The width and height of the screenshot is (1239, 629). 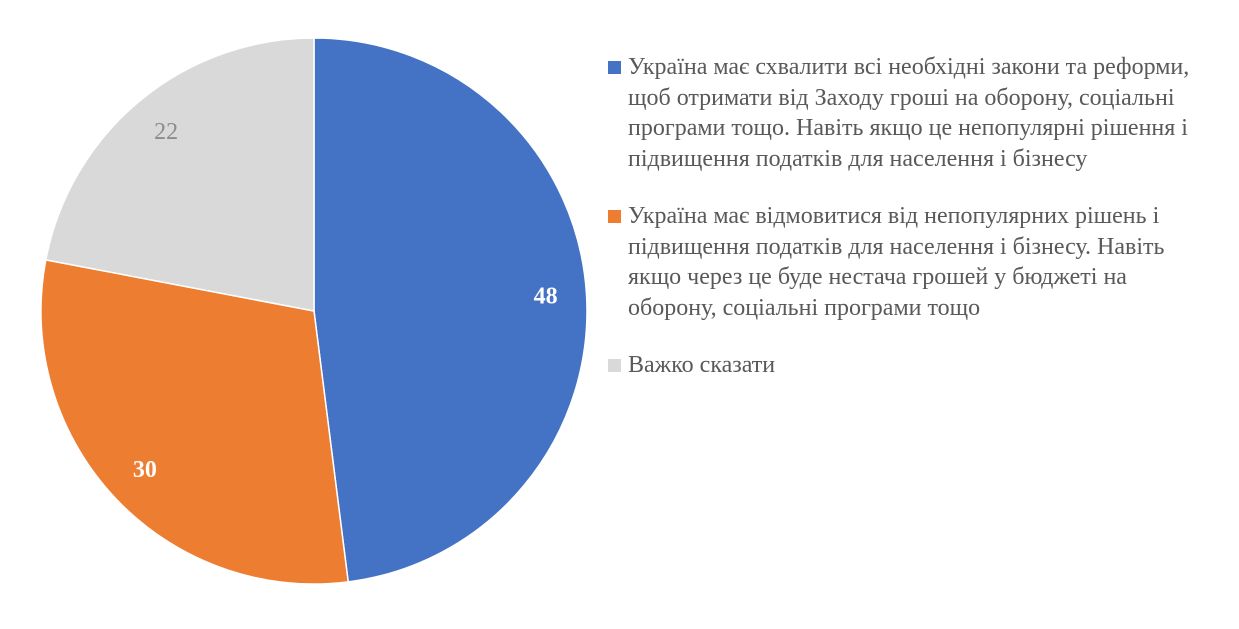 What do you see at coordinates (614, 216) in the screenshot?
I see `legend-swatch-refuse` at bounding box center [614, 216].